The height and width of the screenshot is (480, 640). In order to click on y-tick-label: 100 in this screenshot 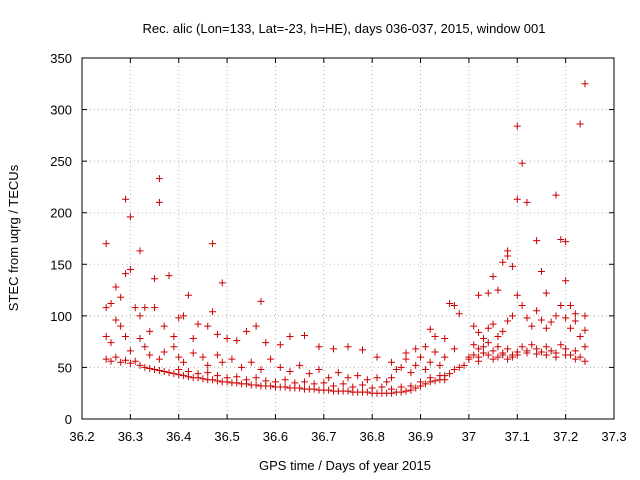, I will do `click(61, 316)`.